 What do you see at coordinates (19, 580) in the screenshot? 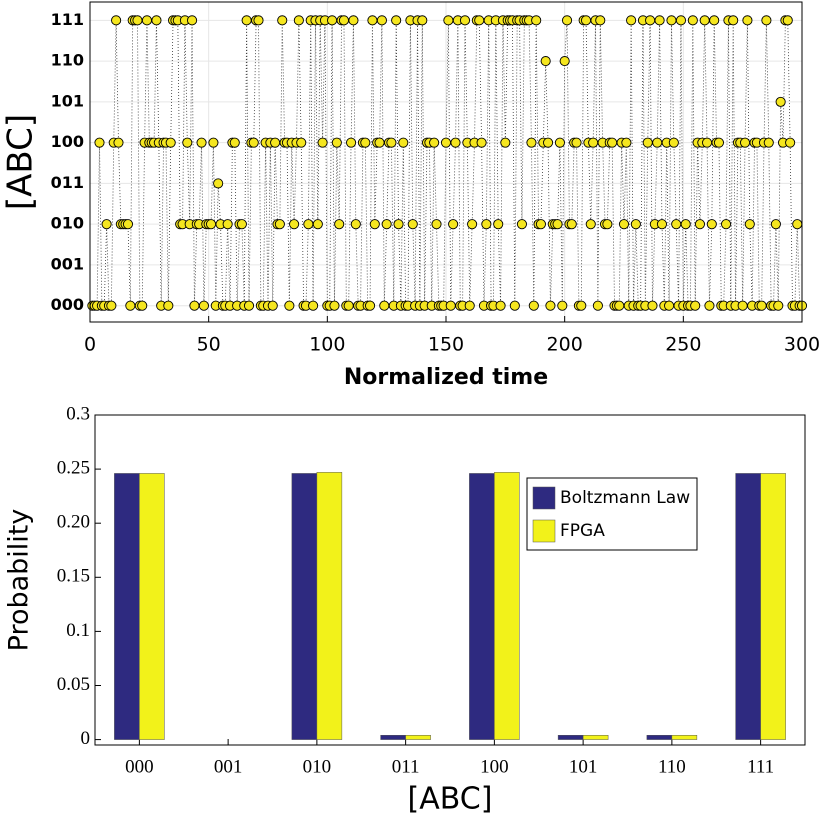
I see `y-axis-label: Probability` at bounding box center [19, 580].